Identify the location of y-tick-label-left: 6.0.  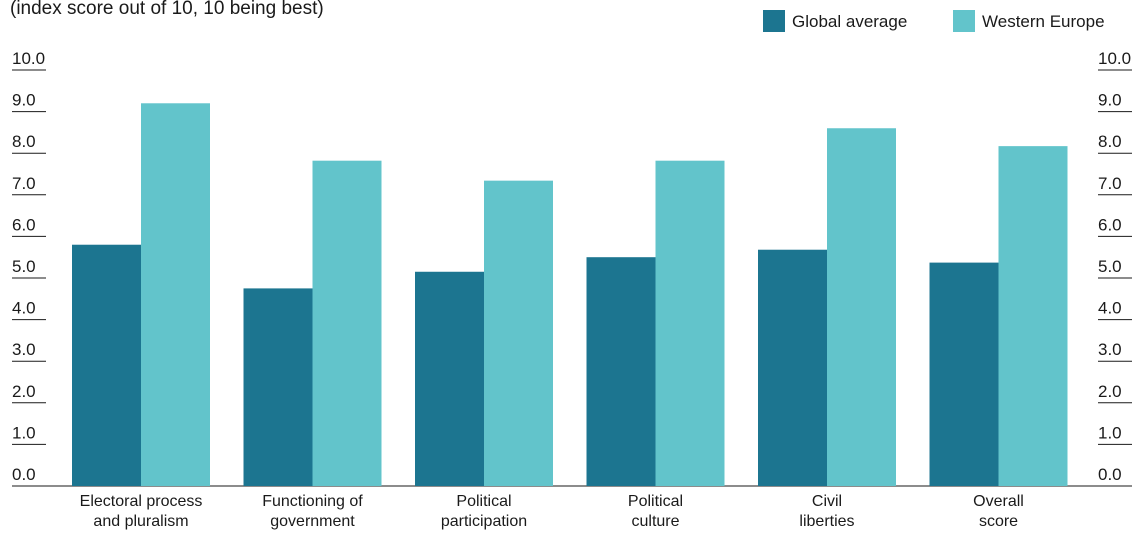
(24, 224).